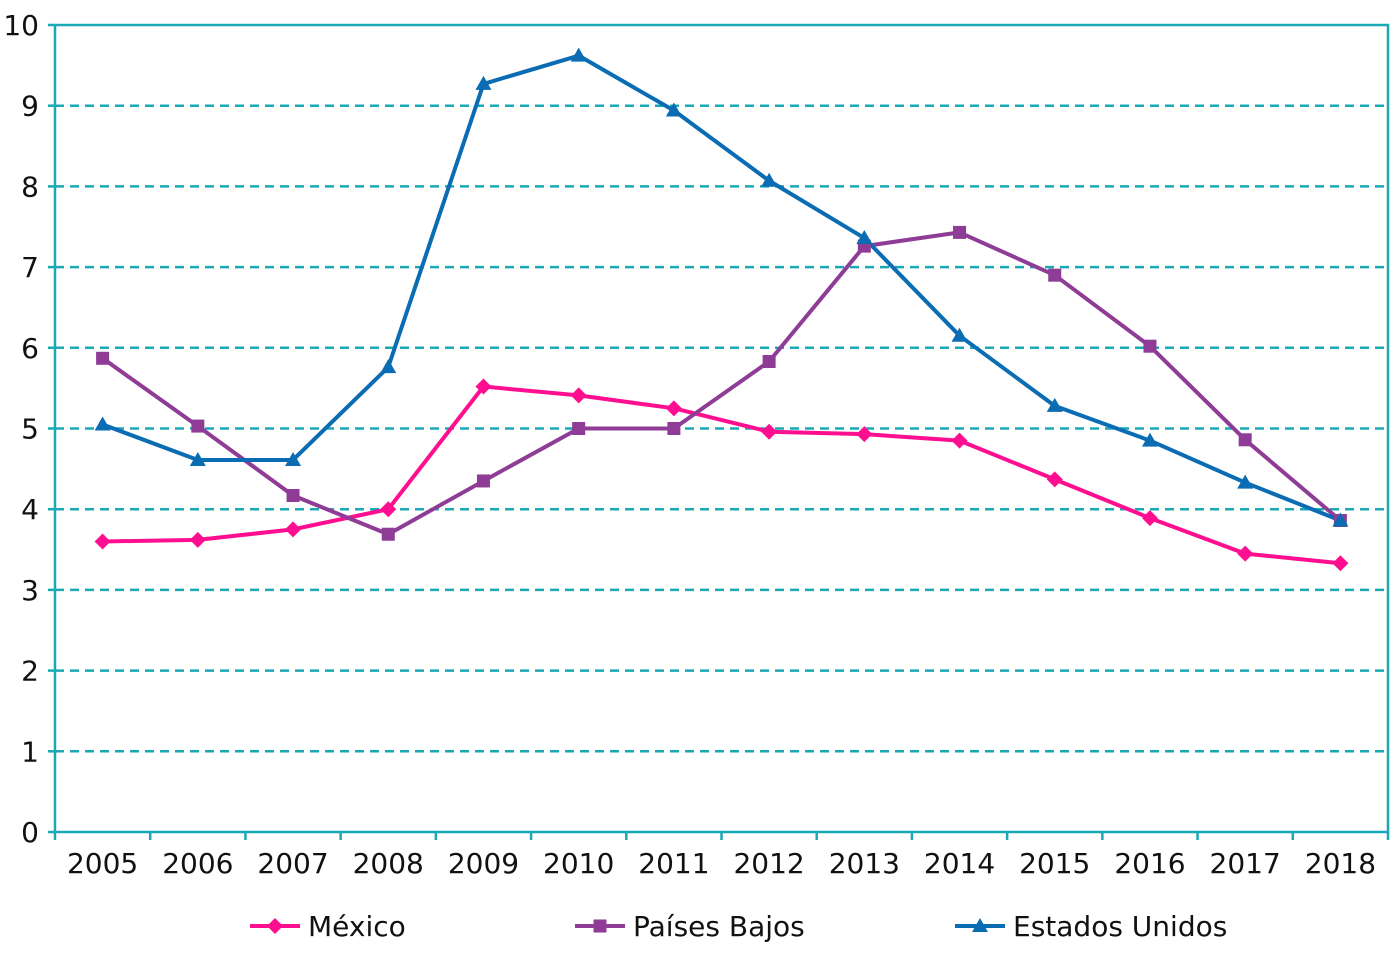  What do you see at coordinates (1340, 863) in the screenshot?
I see `x-tick-label-2018: 2018` at bounding box center [1340, 863].